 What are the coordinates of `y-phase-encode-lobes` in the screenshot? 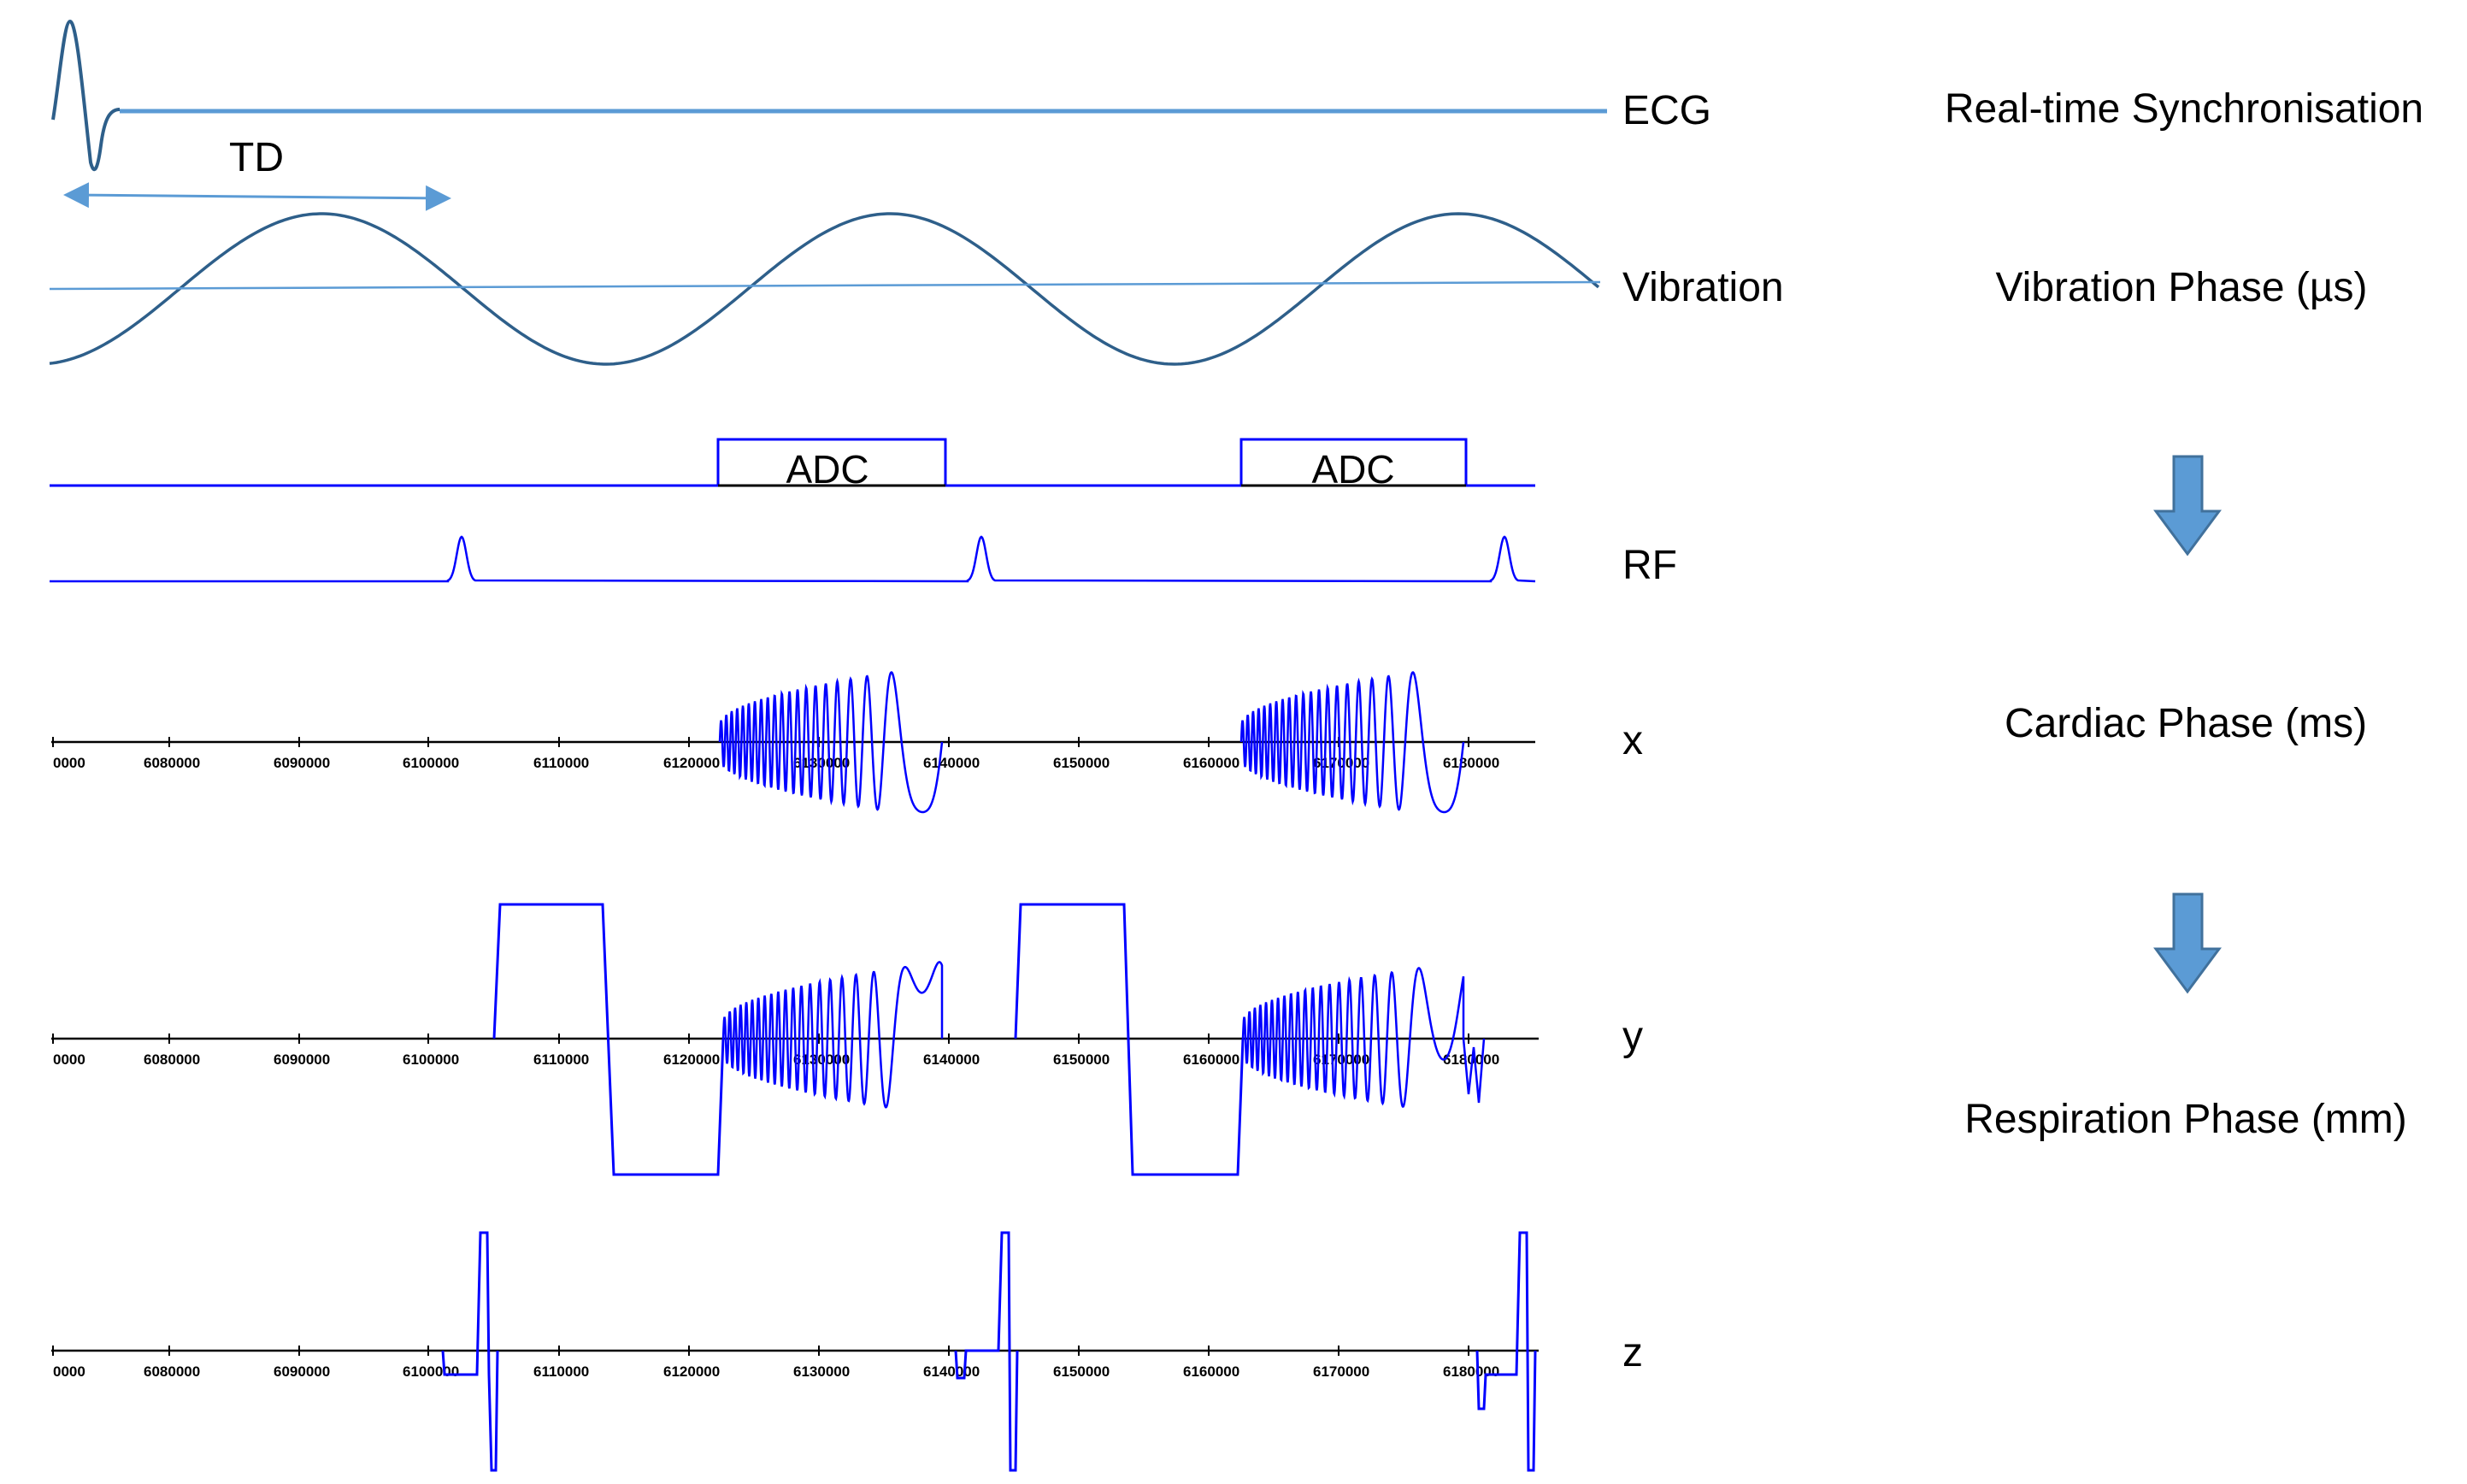 It's located at (868, 1039).